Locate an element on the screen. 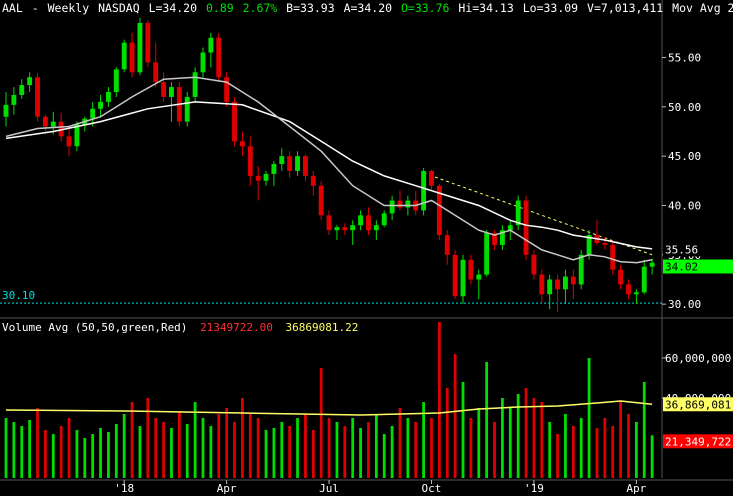 Image resolution: width=733 pixels, height=496 pixels. change-percent: 2.67% is located at coordinates (260, 8).